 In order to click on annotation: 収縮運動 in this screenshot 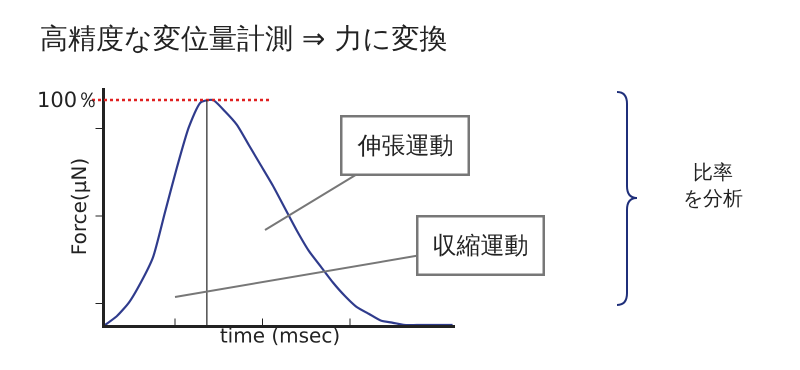, I will do `click(480, 246)`.